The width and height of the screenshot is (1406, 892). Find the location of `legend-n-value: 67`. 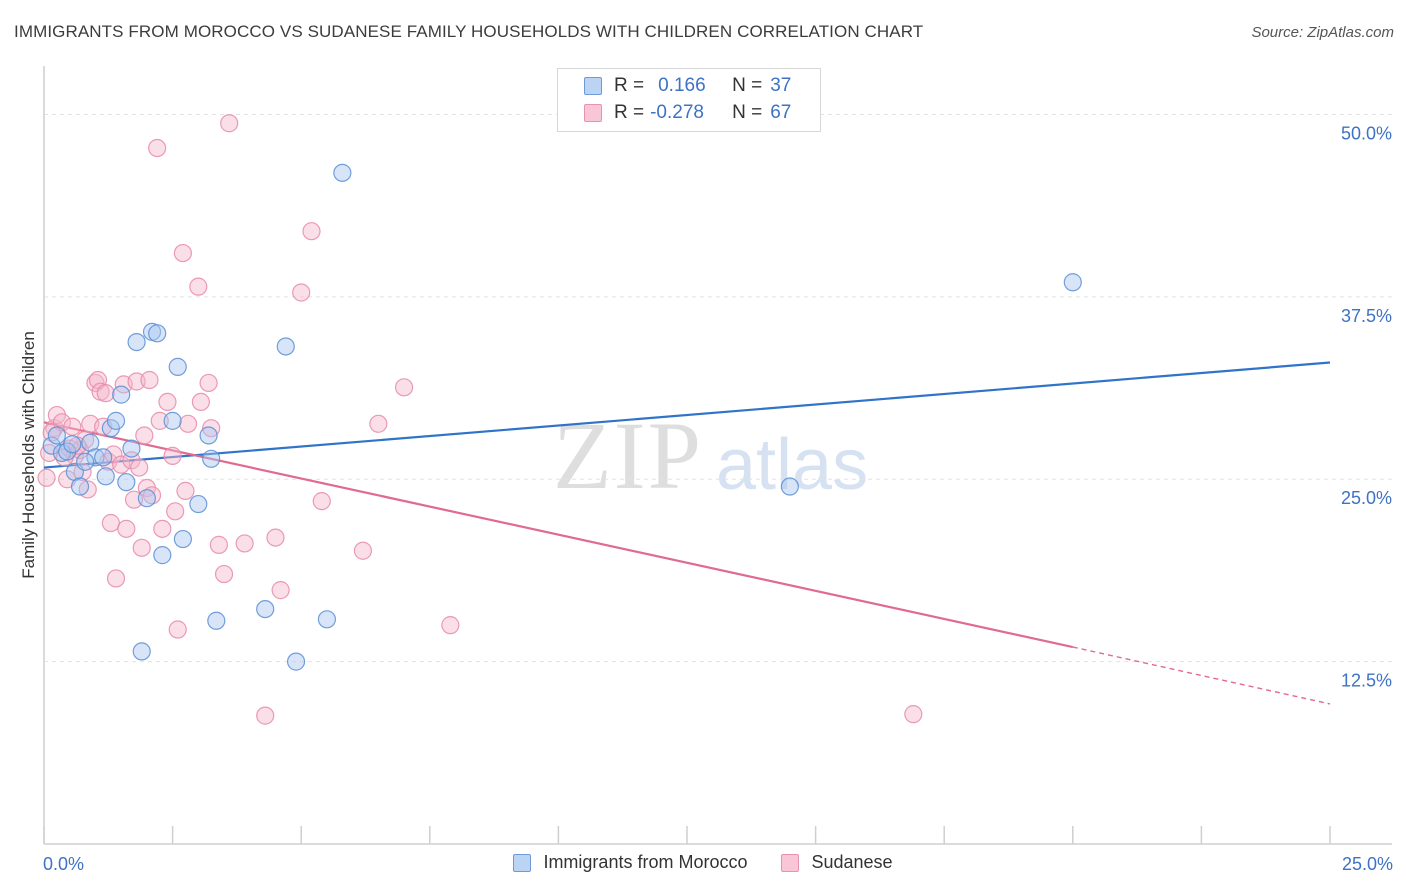

legend-n-value: 67 is located at coordinates (781, 112).